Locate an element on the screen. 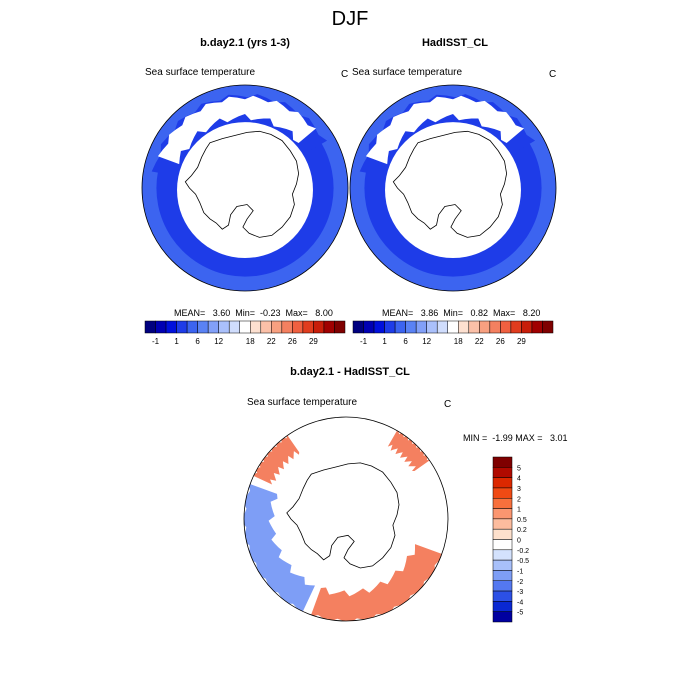 This screenshot has height=700, width=700. colorbar-label-2-3: 12 is located at coordinates (426, 341).